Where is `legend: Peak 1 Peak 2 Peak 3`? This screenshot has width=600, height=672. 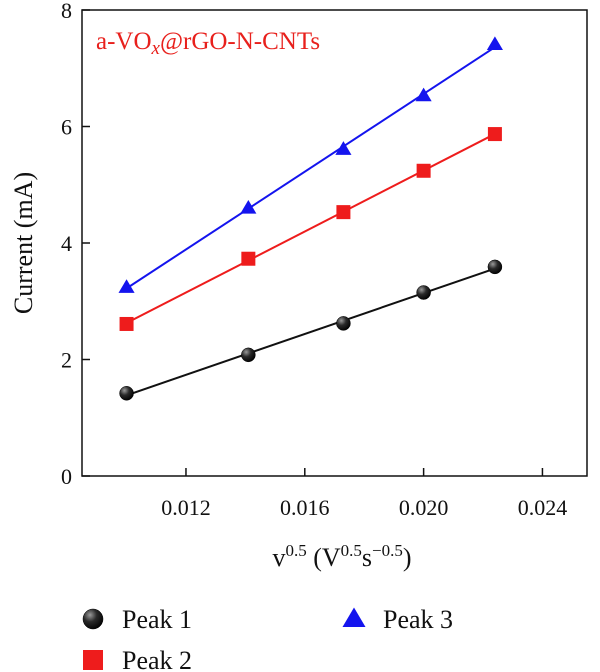 legend: Peak 1 Peak 2 Peak 3 is located at coordinates (267, 638).